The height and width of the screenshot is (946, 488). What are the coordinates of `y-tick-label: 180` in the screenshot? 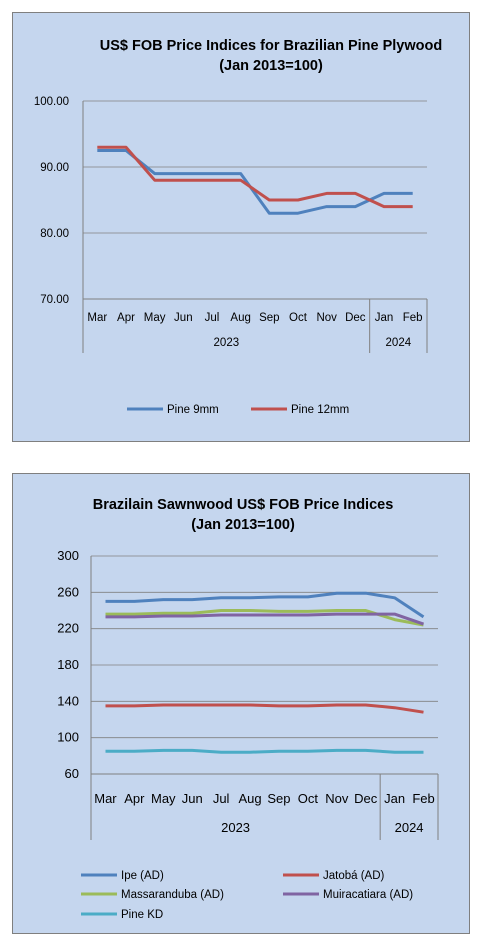 It's located at (68, 664).